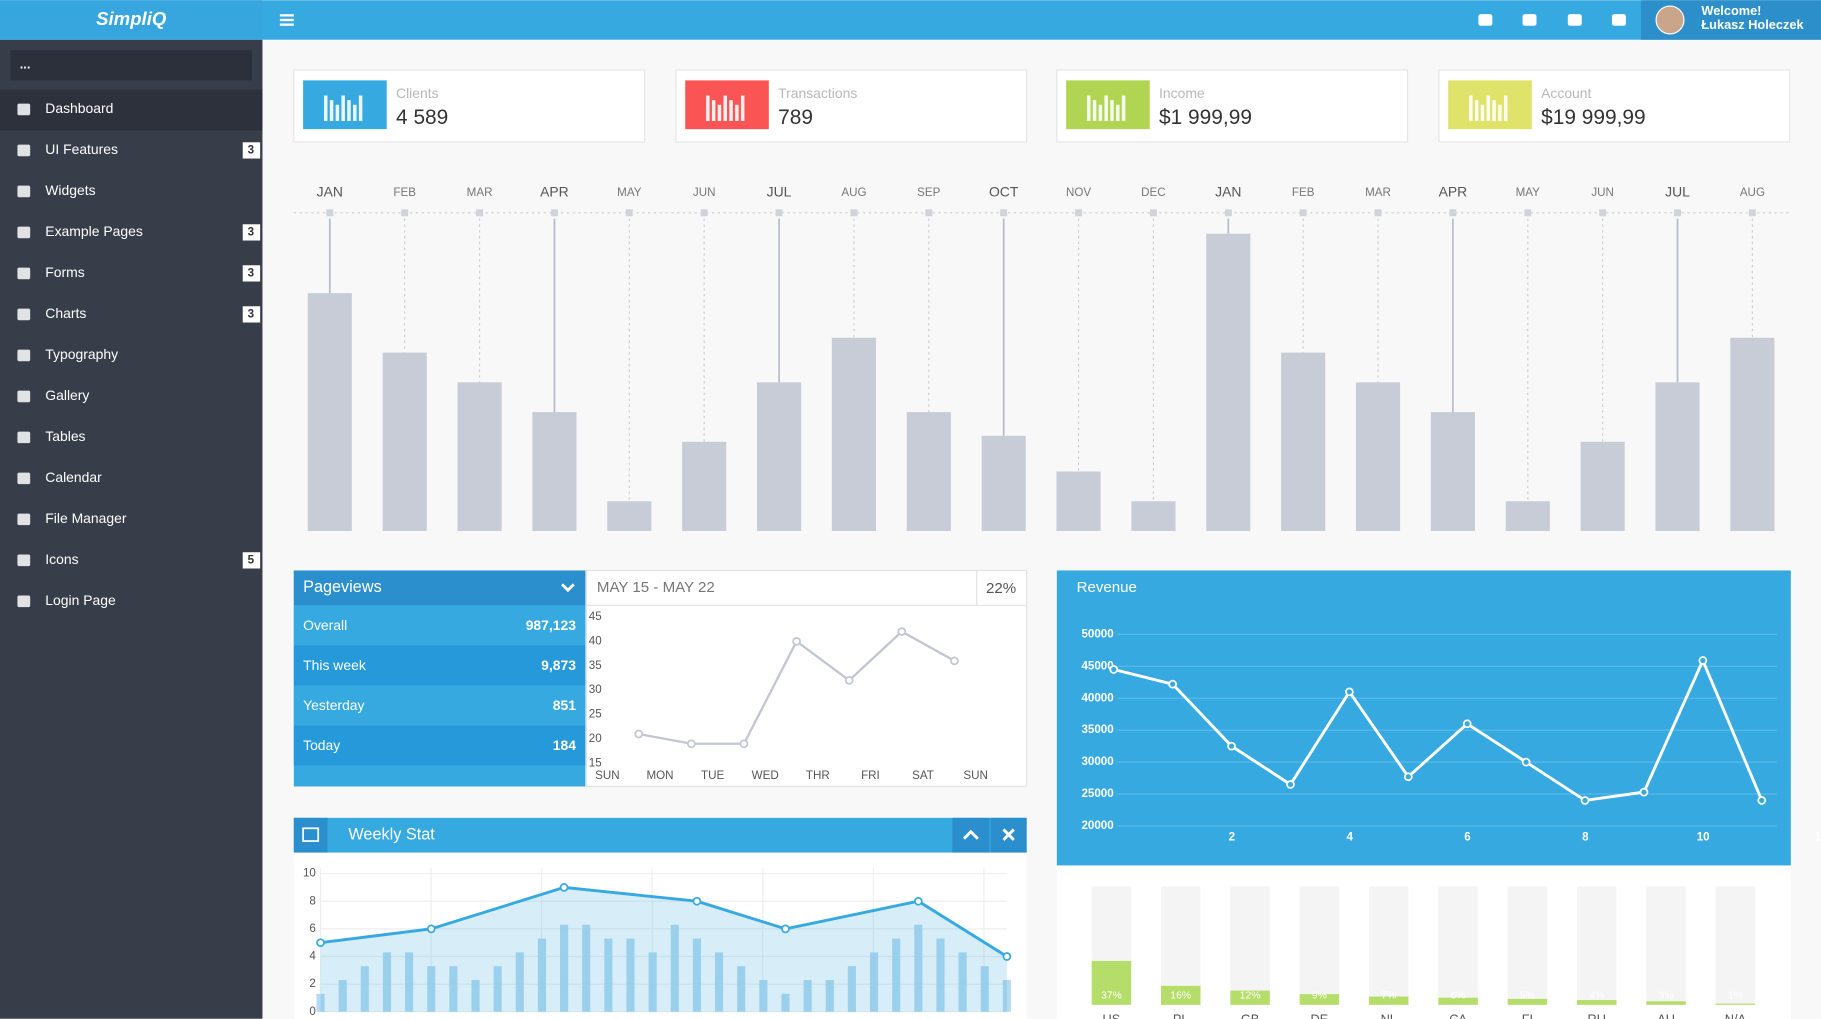 The image size is (1821, 1019). I want to click on y-tick-label: 45000, so click(1097, 665).